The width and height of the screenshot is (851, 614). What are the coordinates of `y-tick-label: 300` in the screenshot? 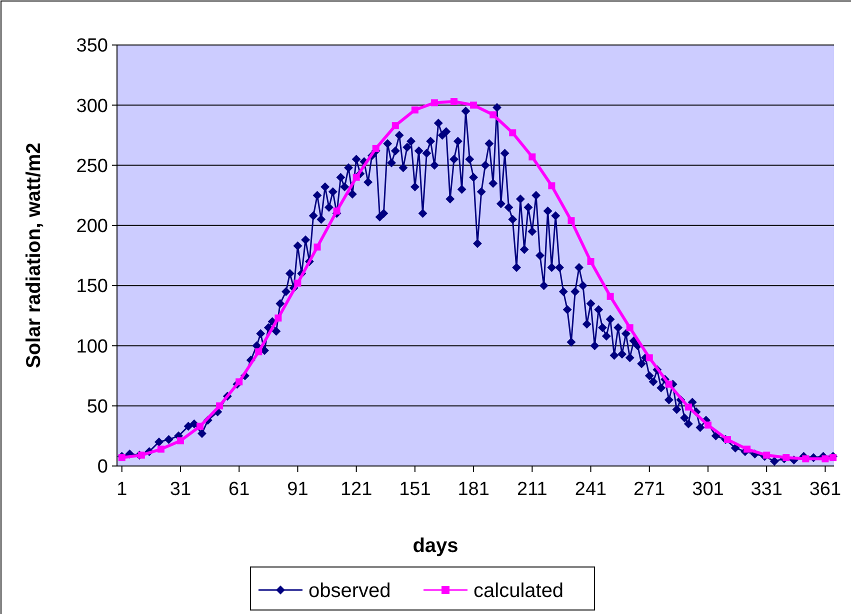 It's located at (92, 106).